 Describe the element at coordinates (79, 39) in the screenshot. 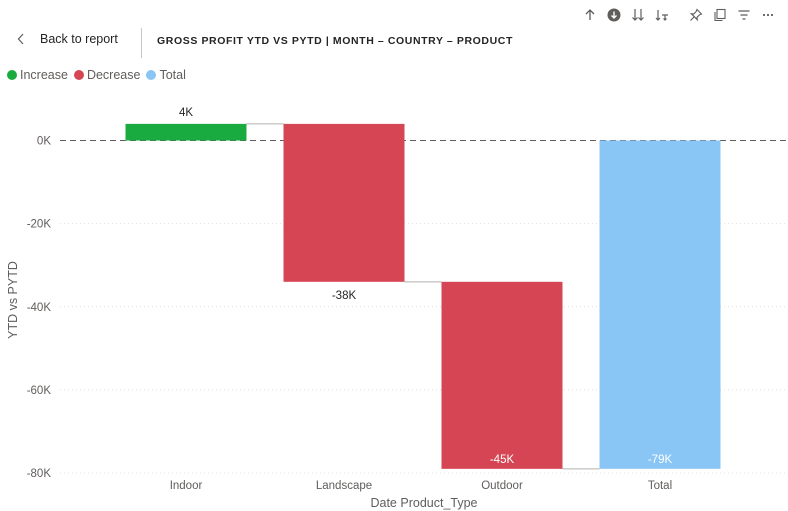

I see `back-to-report-label: Back to report` at that location.